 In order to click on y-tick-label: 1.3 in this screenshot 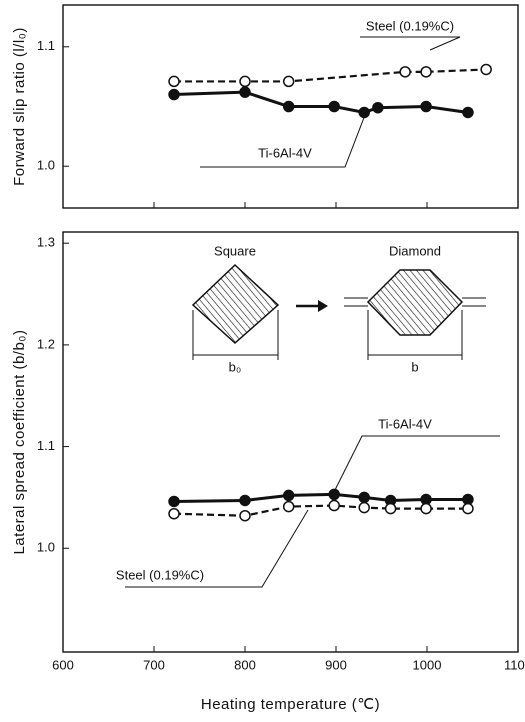, I will do `click(46, 242)`.